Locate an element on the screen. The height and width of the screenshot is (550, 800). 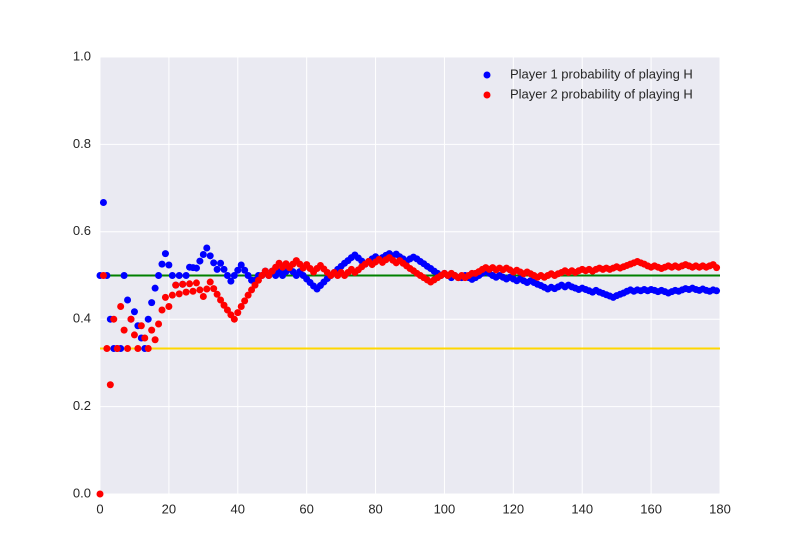
y-tick-label: 0.8 is located at coordinates (82, 143).